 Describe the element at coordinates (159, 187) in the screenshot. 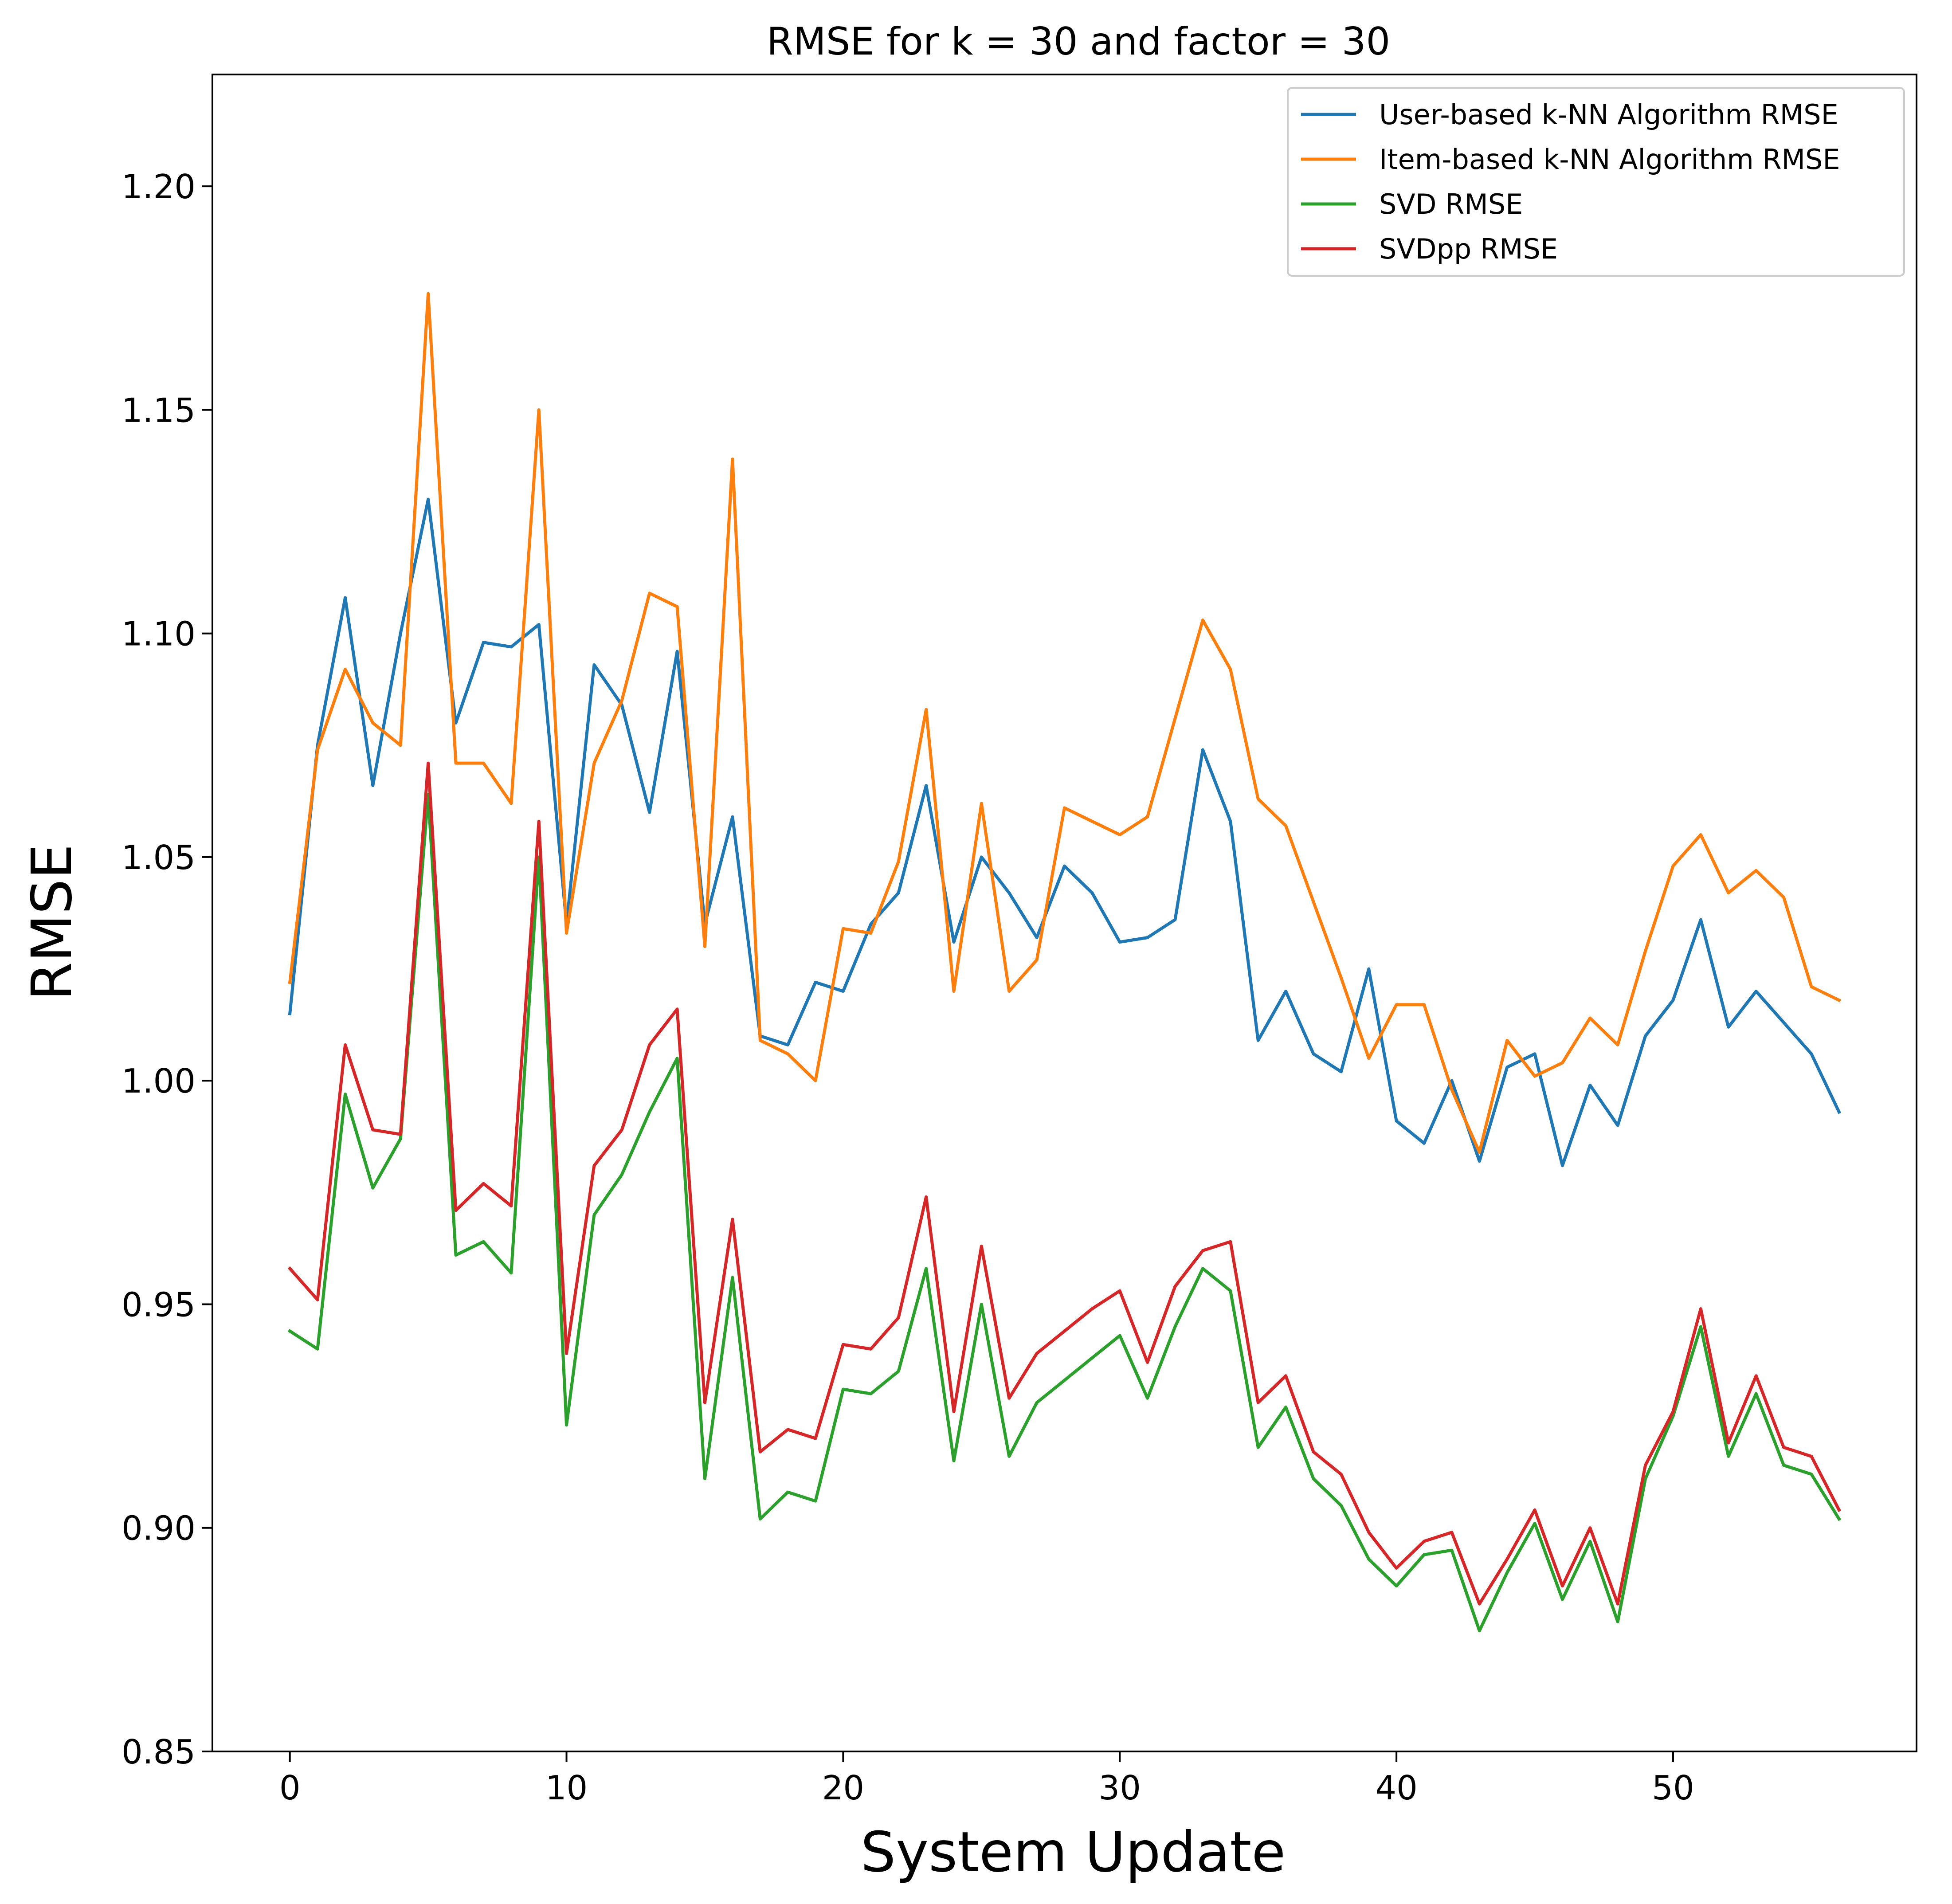

I see `y-tick-label: 1.20` at that location.